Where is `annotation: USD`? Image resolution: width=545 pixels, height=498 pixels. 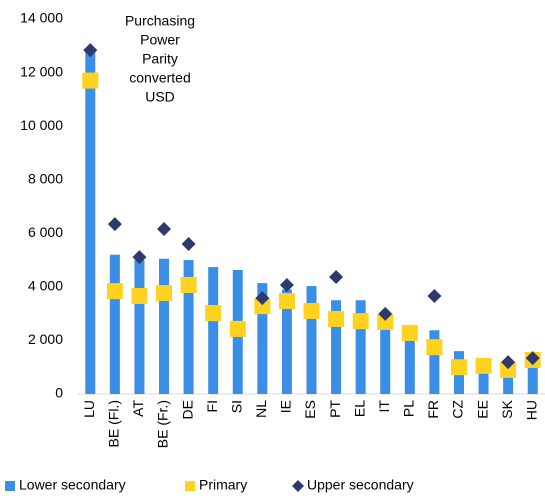
annotation: USD is located at coordinates (160, 97).